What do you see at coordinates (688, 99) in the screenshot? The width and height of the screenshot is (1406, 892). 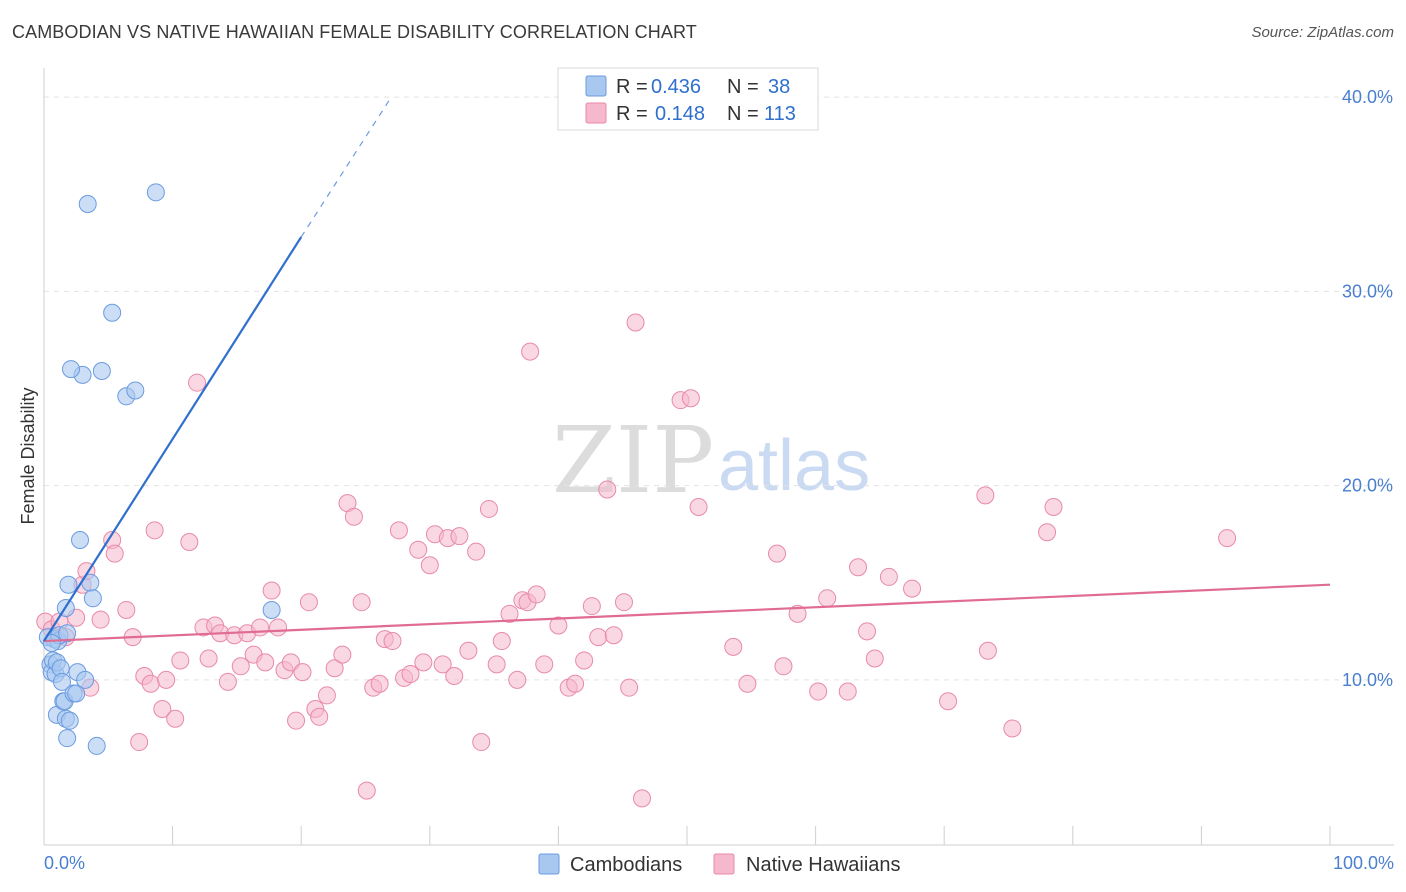 I see `stats-legend: R = 0.436 N = 38 R = 0.148 N = 113` at bounding box center [688, 99].